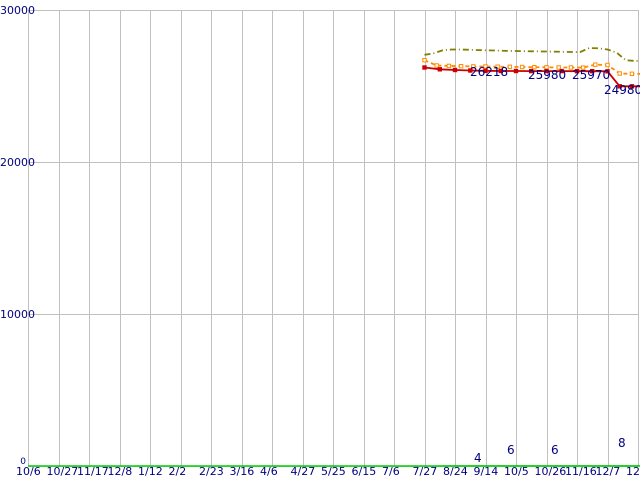  I want to click on x-axis-tick-label: 4/6, so click(269, 471).